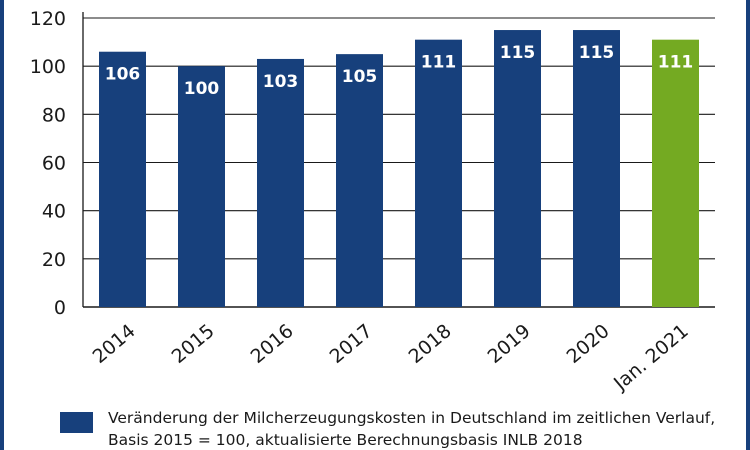  I want to click on y-tick-label: 40, so click(54, 212).